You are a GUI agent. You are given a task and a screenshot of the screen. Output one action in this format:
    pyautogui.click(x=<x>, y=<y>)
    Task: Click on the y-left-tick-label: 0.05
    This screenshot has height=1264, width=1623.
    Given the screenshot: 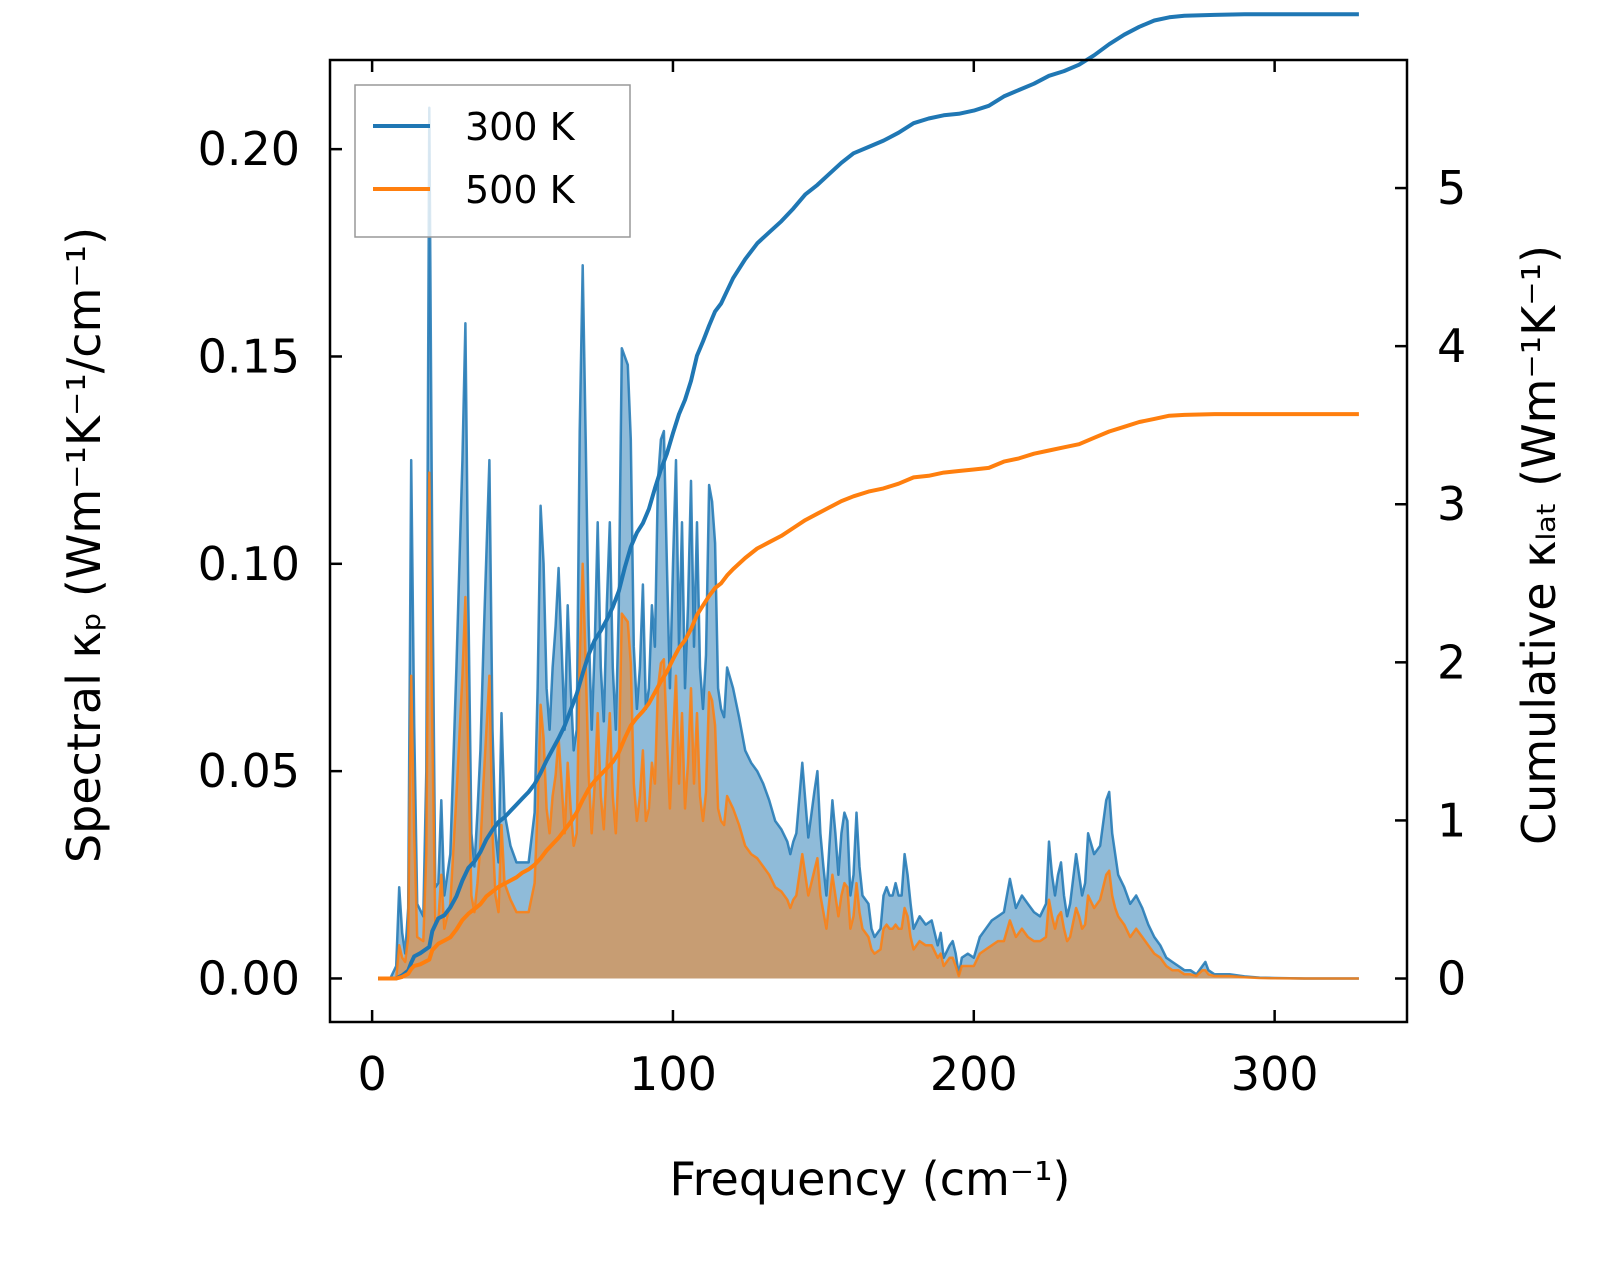 What is the action you would take?
    pyautogui.click(x=249, y=771)
    